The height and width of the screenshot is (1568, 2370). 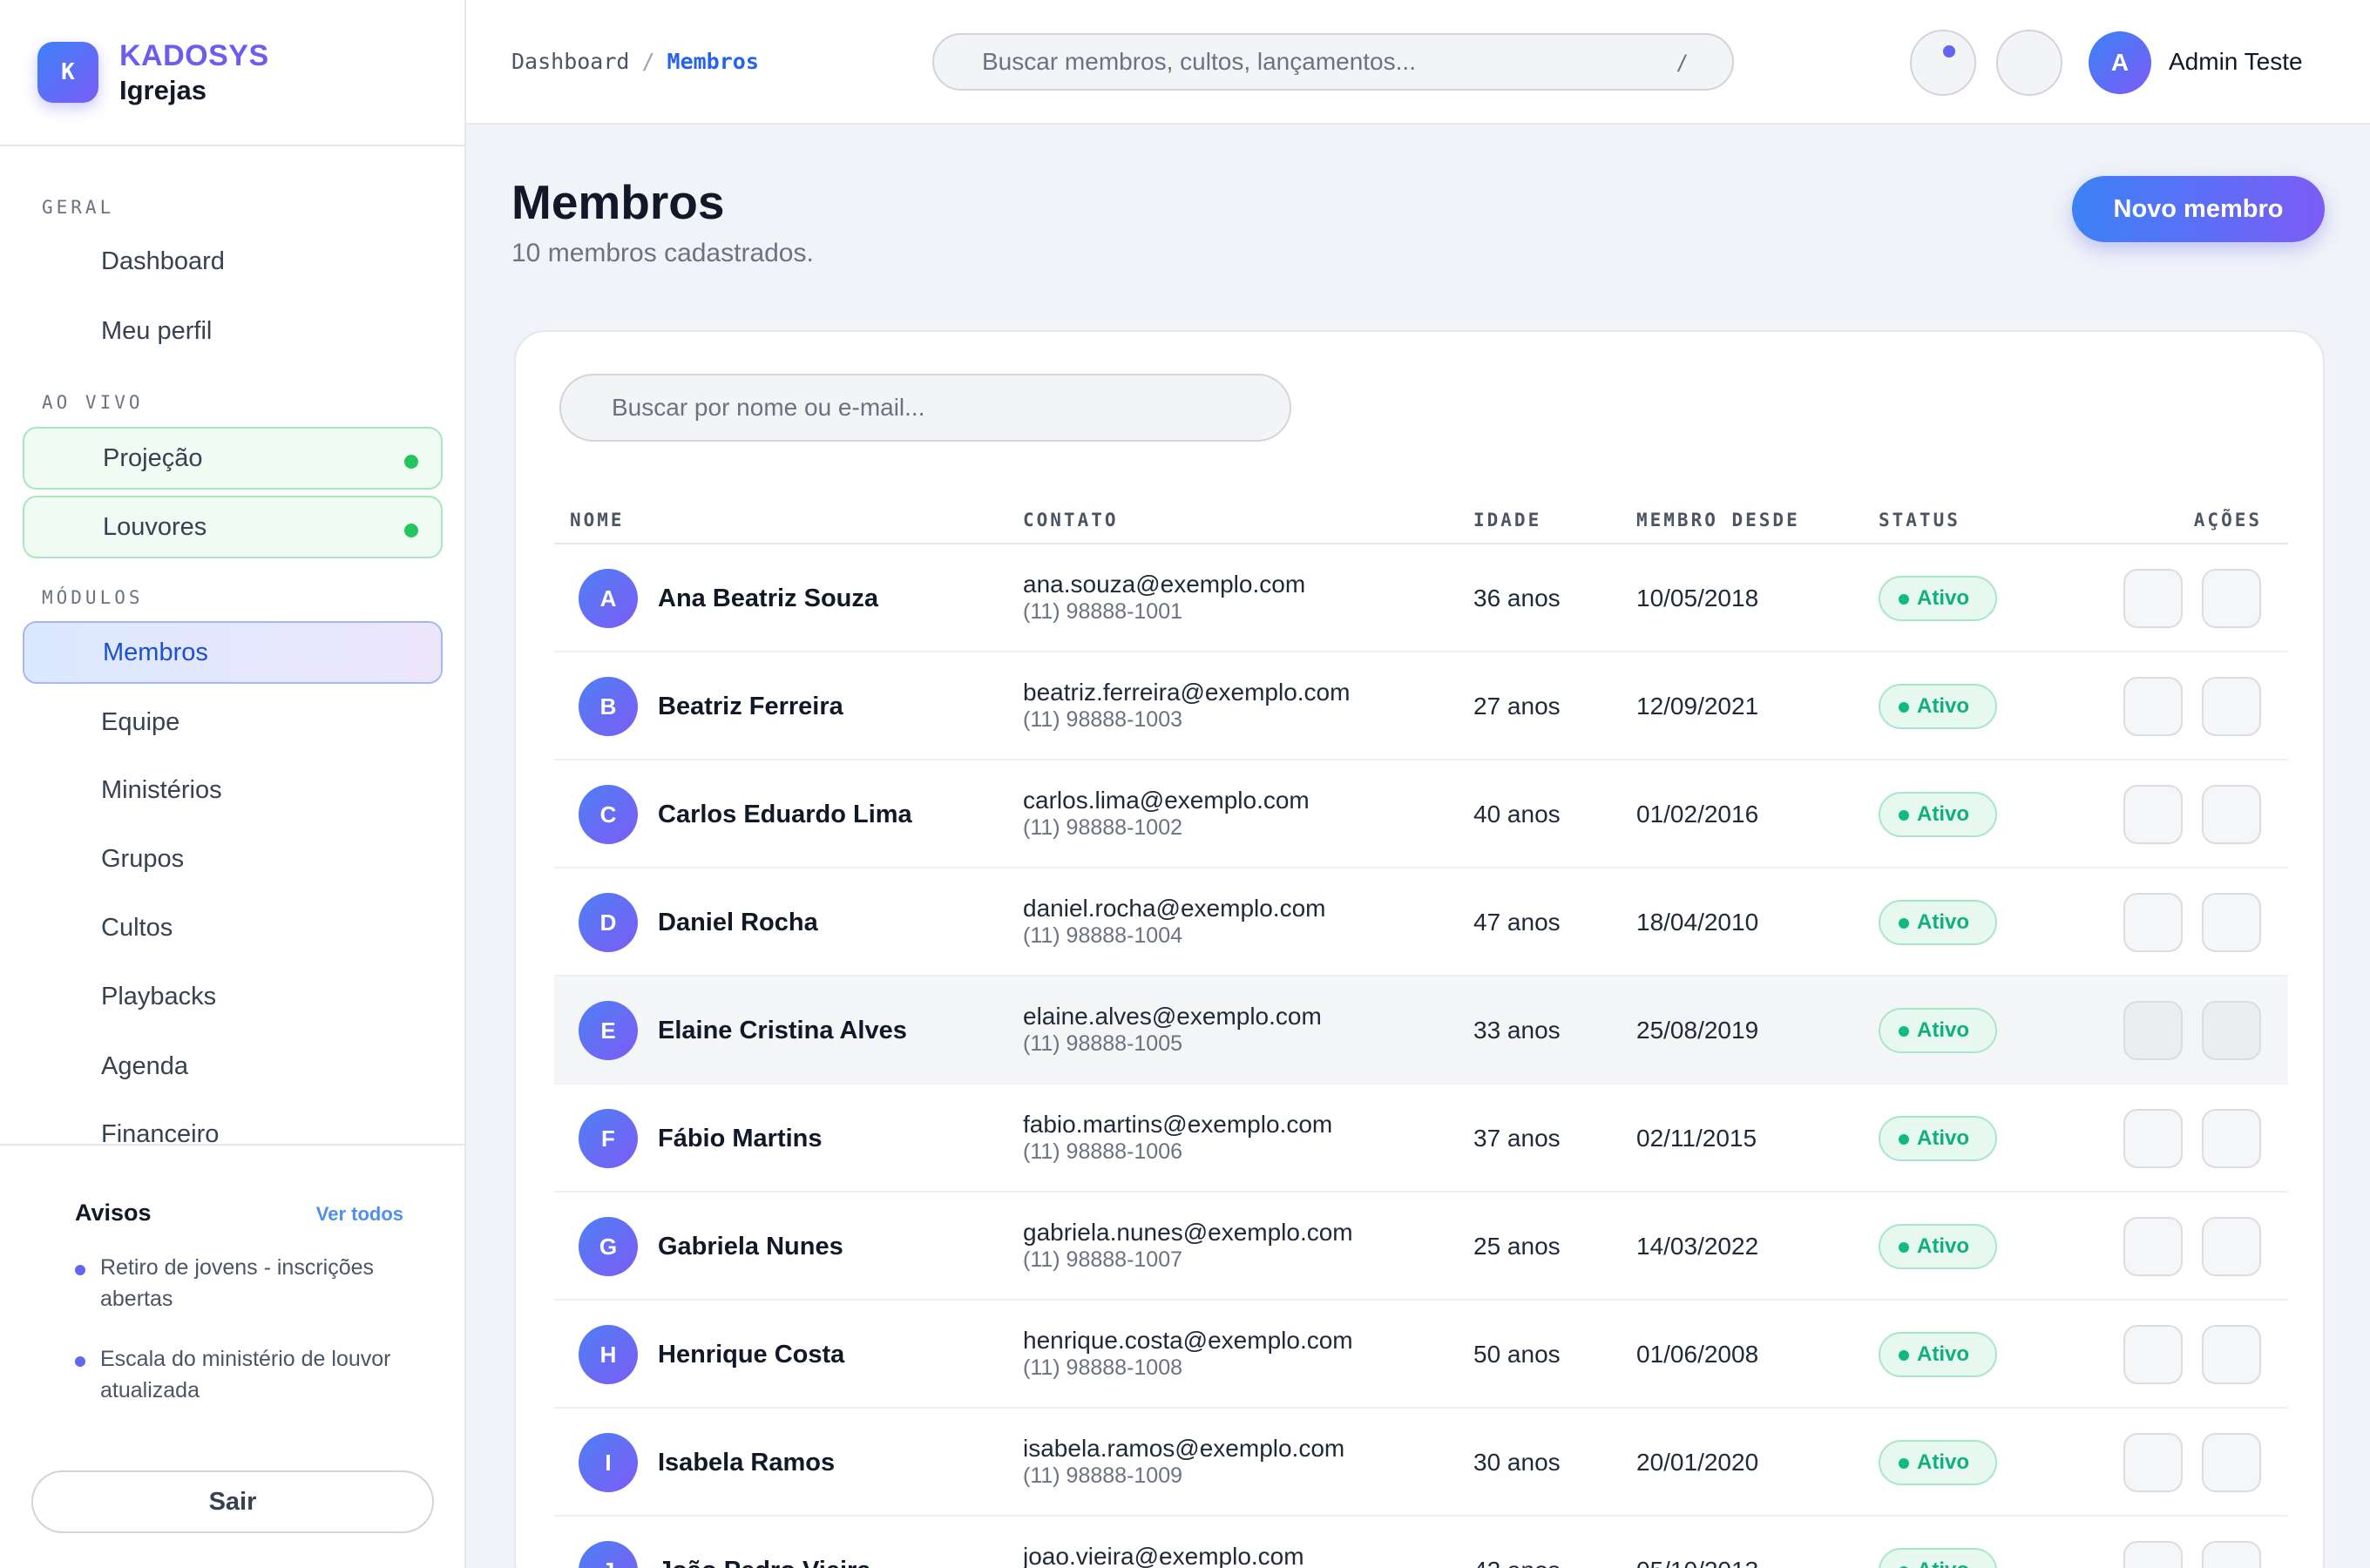 What do you see at coordinates (411, 530) in the screenshot?
I see `live-indicator-icon` at bounding box center [411, 530].